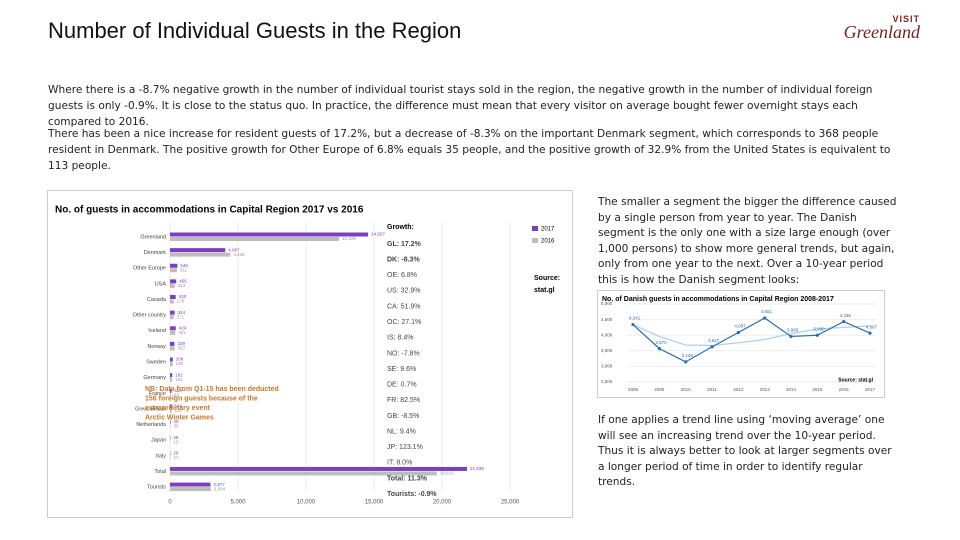 The height and width of the screenshot is (540, 960). What do you see at coordinates (633, 389) in the screenshot?
I see `x-tick-label: 2008` at bounding box center [633, 389].